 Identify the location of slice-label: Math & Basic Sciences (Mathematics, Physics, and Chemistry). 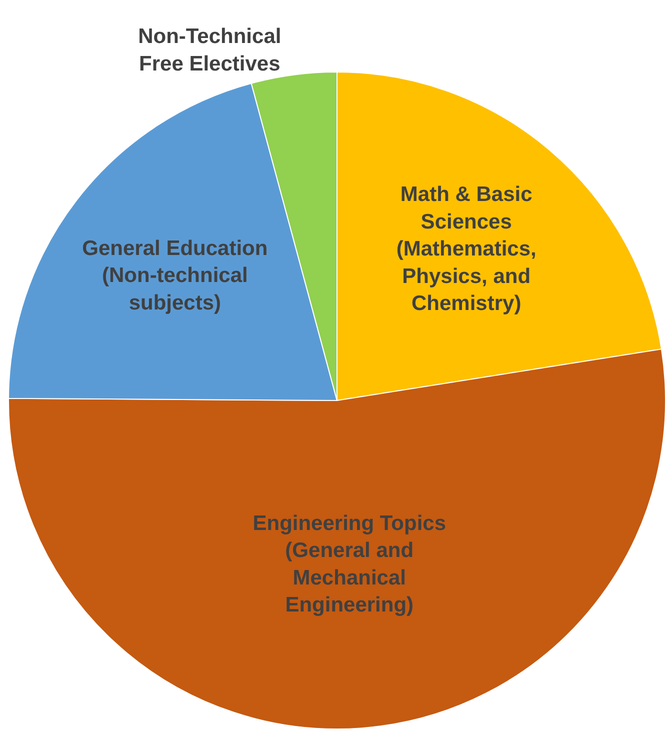
(466, 249).